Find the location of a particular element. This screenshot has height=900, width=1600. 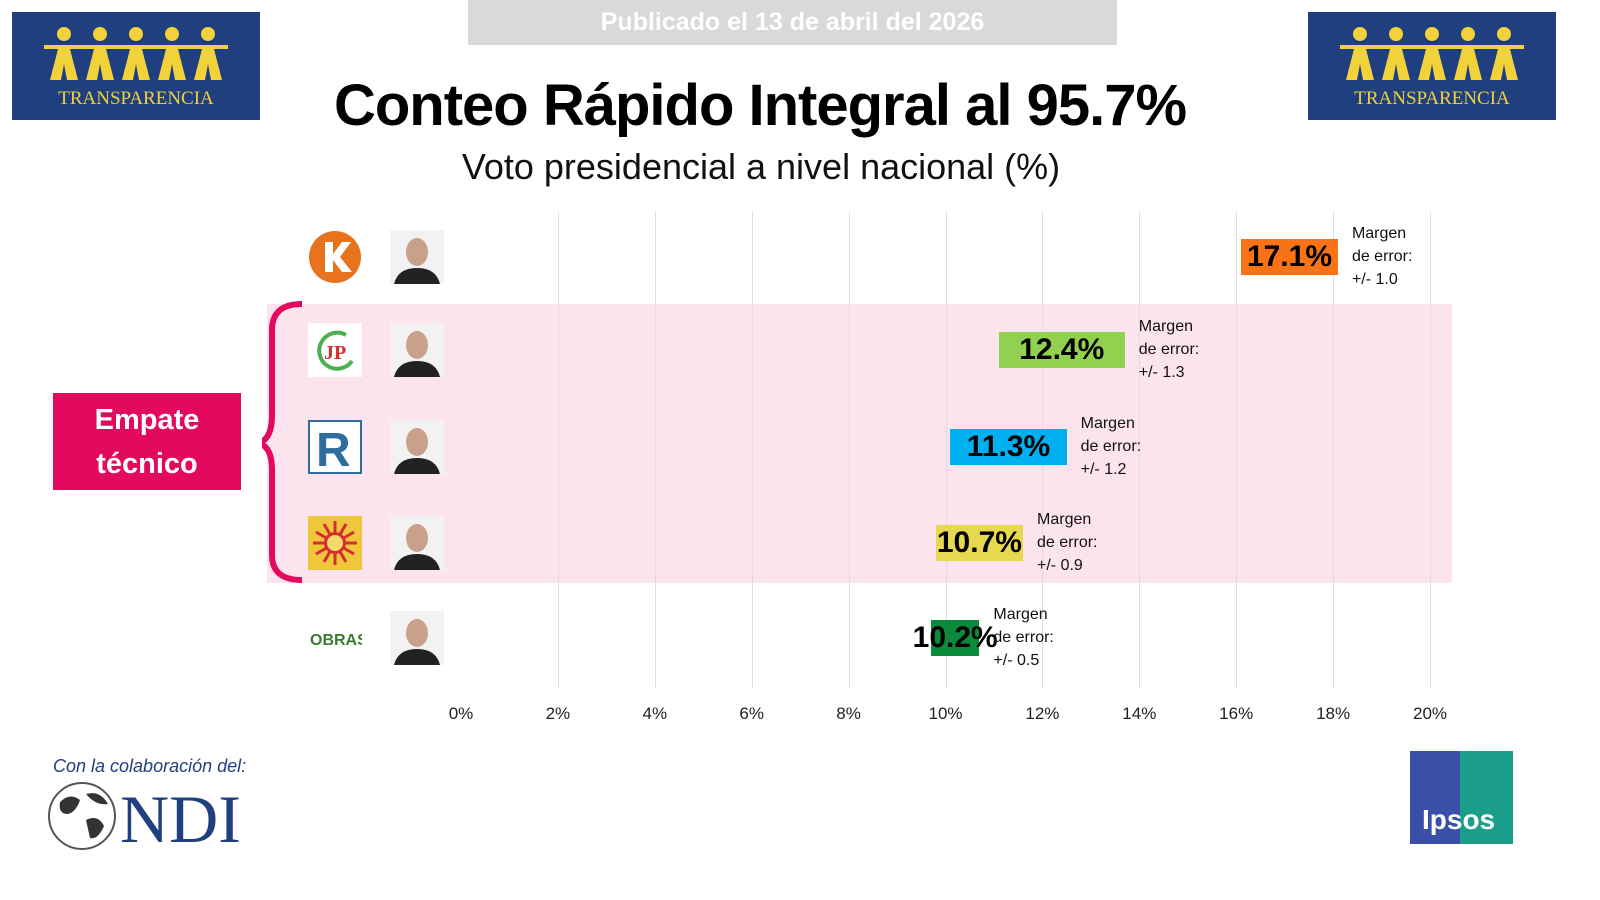

x-tick-label: 6% is located at coordinates (751, 713).